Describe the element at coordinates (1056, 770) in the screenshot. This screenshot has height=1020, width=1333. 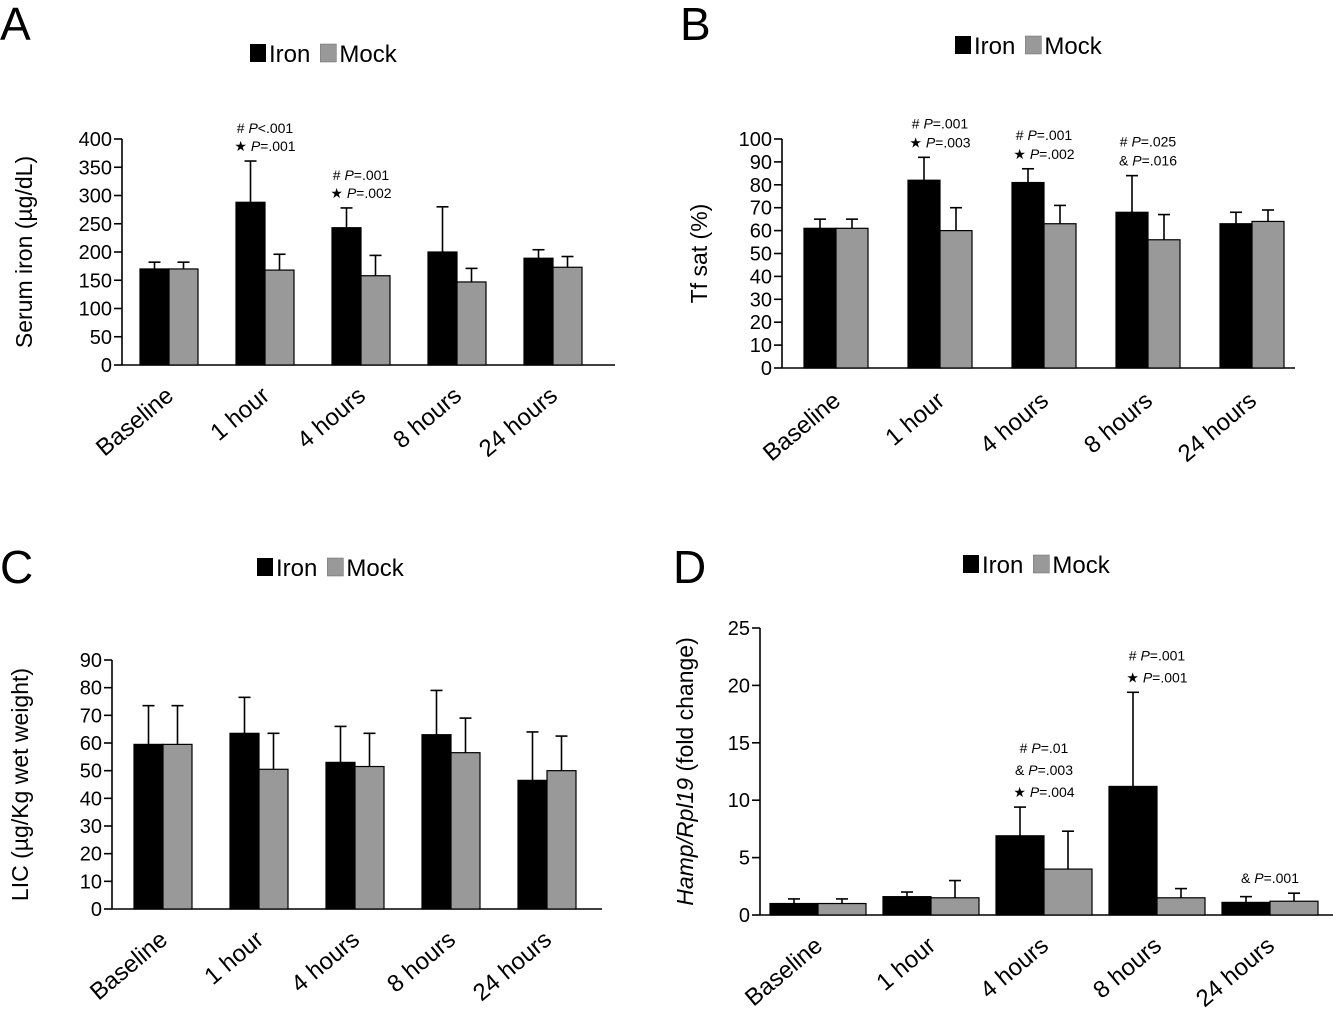
I see `p-value: =.003` at that location.